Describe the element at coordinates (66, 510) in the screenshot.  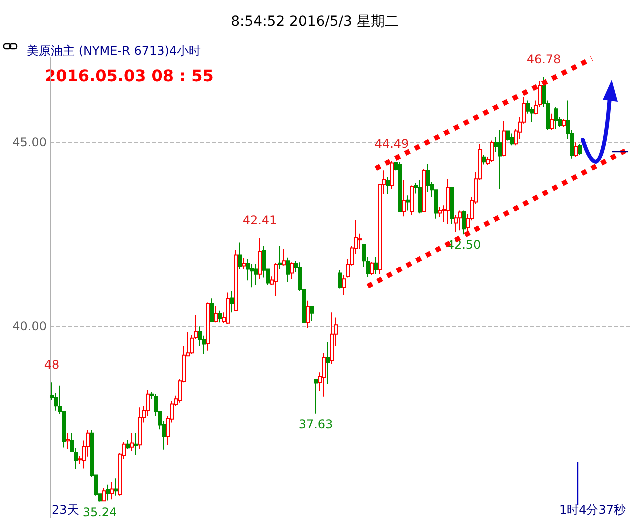
I see `annotation: 23天` at that location.